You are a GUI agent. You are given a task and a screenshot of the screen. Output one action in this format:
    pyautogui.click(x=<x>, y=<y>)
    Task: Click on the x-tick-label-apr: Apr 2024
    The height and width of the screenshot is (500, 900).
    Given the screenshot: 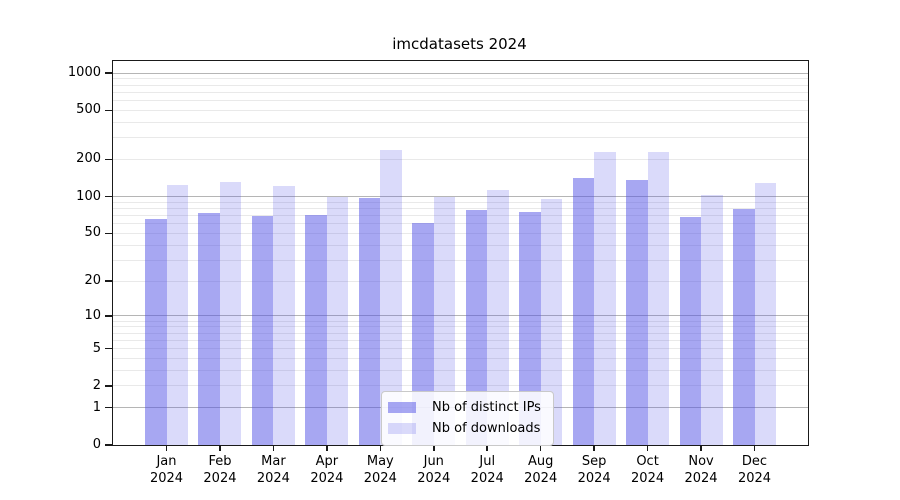 What is the action you would take?
    pyautogui.click(x=327, y=470)
    